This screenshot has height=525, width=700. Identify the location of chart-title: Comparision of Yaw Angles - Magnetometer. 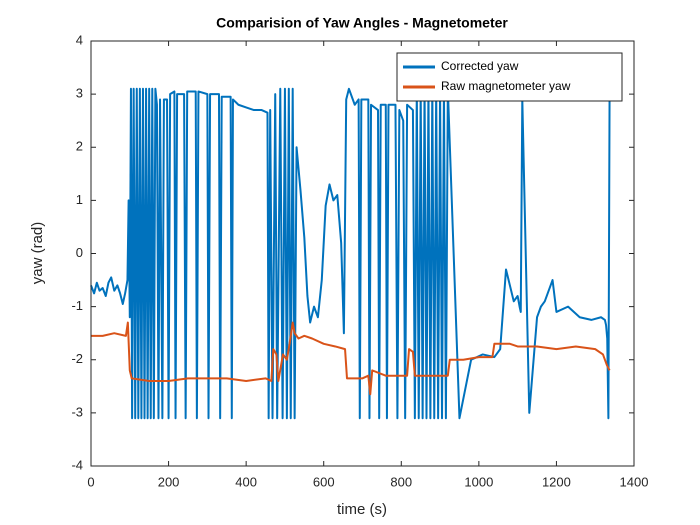
(362, 23).